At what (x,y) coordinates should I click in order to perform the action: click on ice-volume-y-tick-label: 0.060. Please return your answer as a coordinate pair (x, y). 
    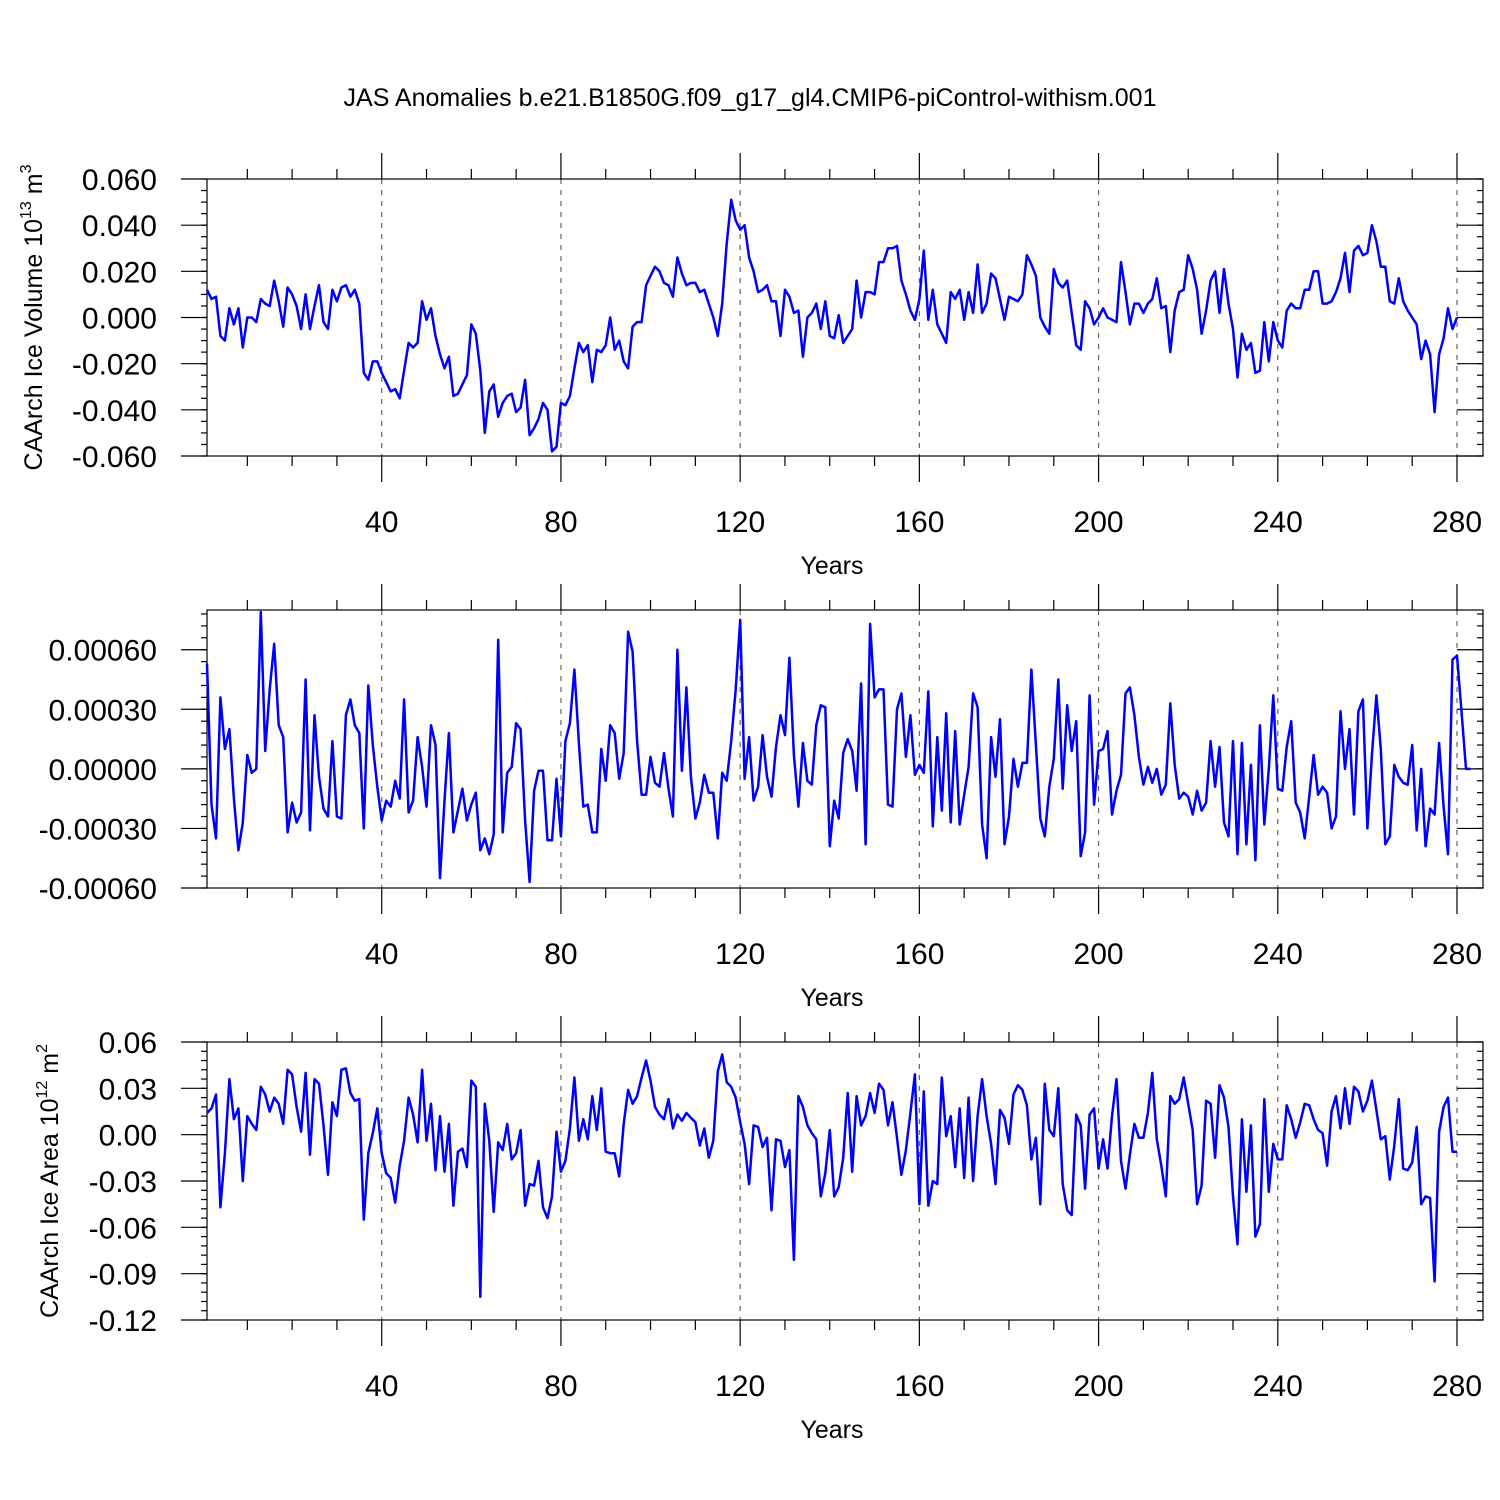
    Looking at the image, I should click on (119, 180).